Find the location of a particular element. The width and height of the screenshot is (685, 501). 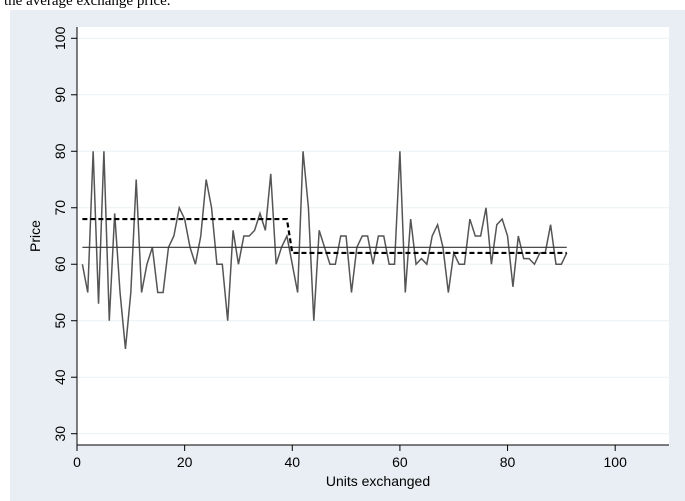

x-tick-label-60: 60 is located at coordinates (400, 462).